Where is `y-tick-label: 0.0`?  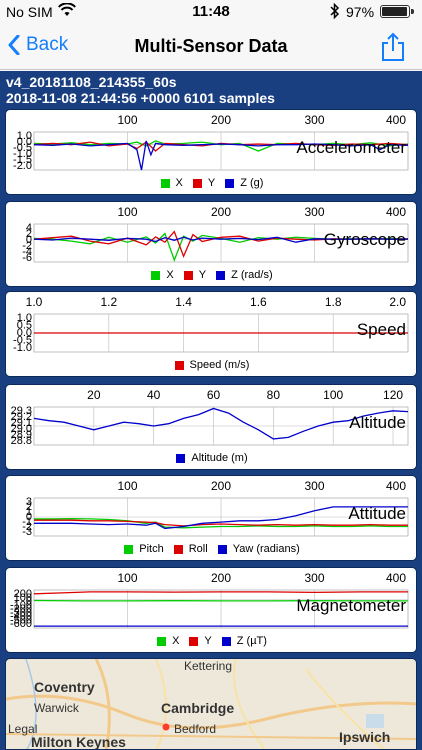 y-tick-label: 0.0 is located at coordinates (24, 333).